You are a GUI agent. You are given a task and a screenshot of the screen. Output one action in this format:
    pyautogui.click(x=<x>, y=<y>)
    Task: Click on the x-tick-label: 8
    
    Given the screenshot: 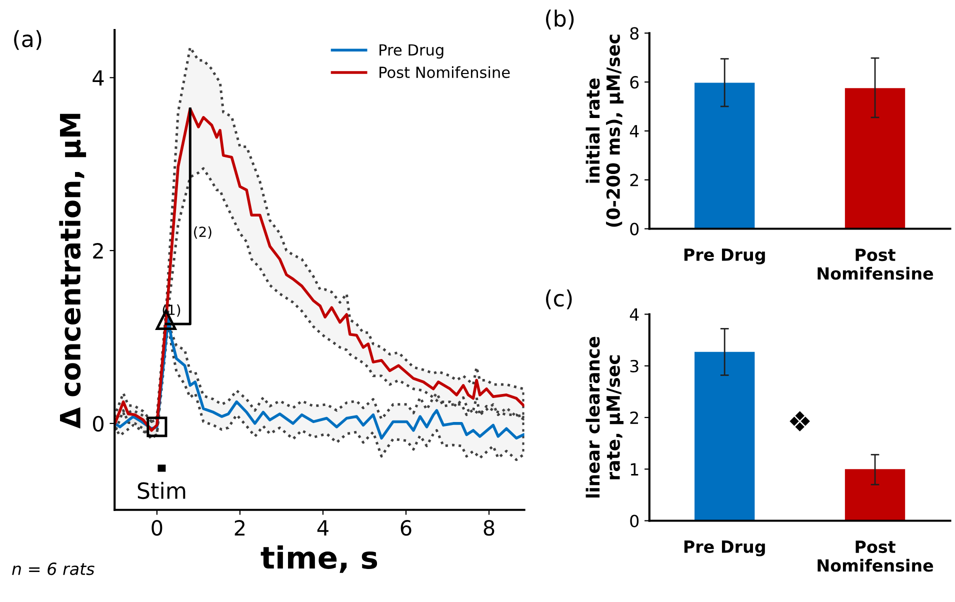 What is the action you would take?
    pyautogui.click(x=489, y=528)
    